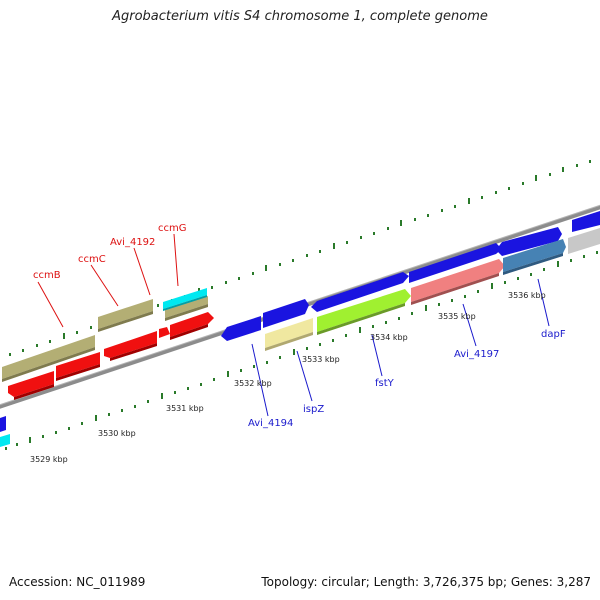 The image size is (600, 600). Describe the element at coordinates (186, 312) in the screenshot. I see `gene-ccmG-khaki-shade` at that location.